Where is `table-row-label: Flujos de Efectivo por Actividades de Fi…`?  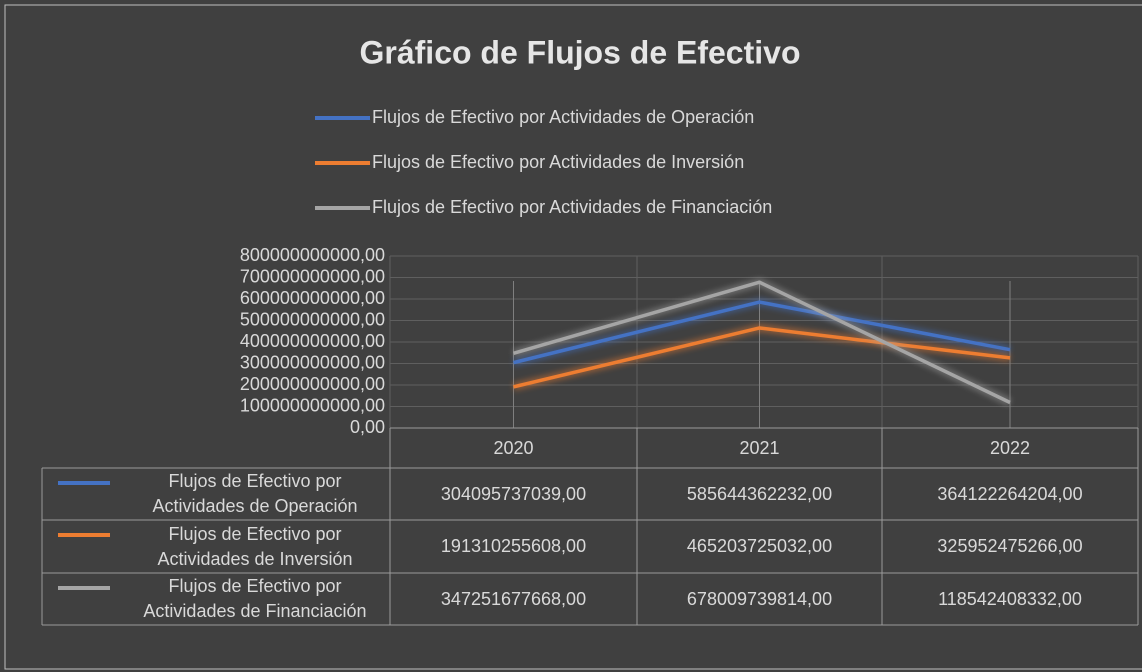
table-row-label: Flujos de Efectivo por Actividades de Fi… is located at coordinates (255, 598).